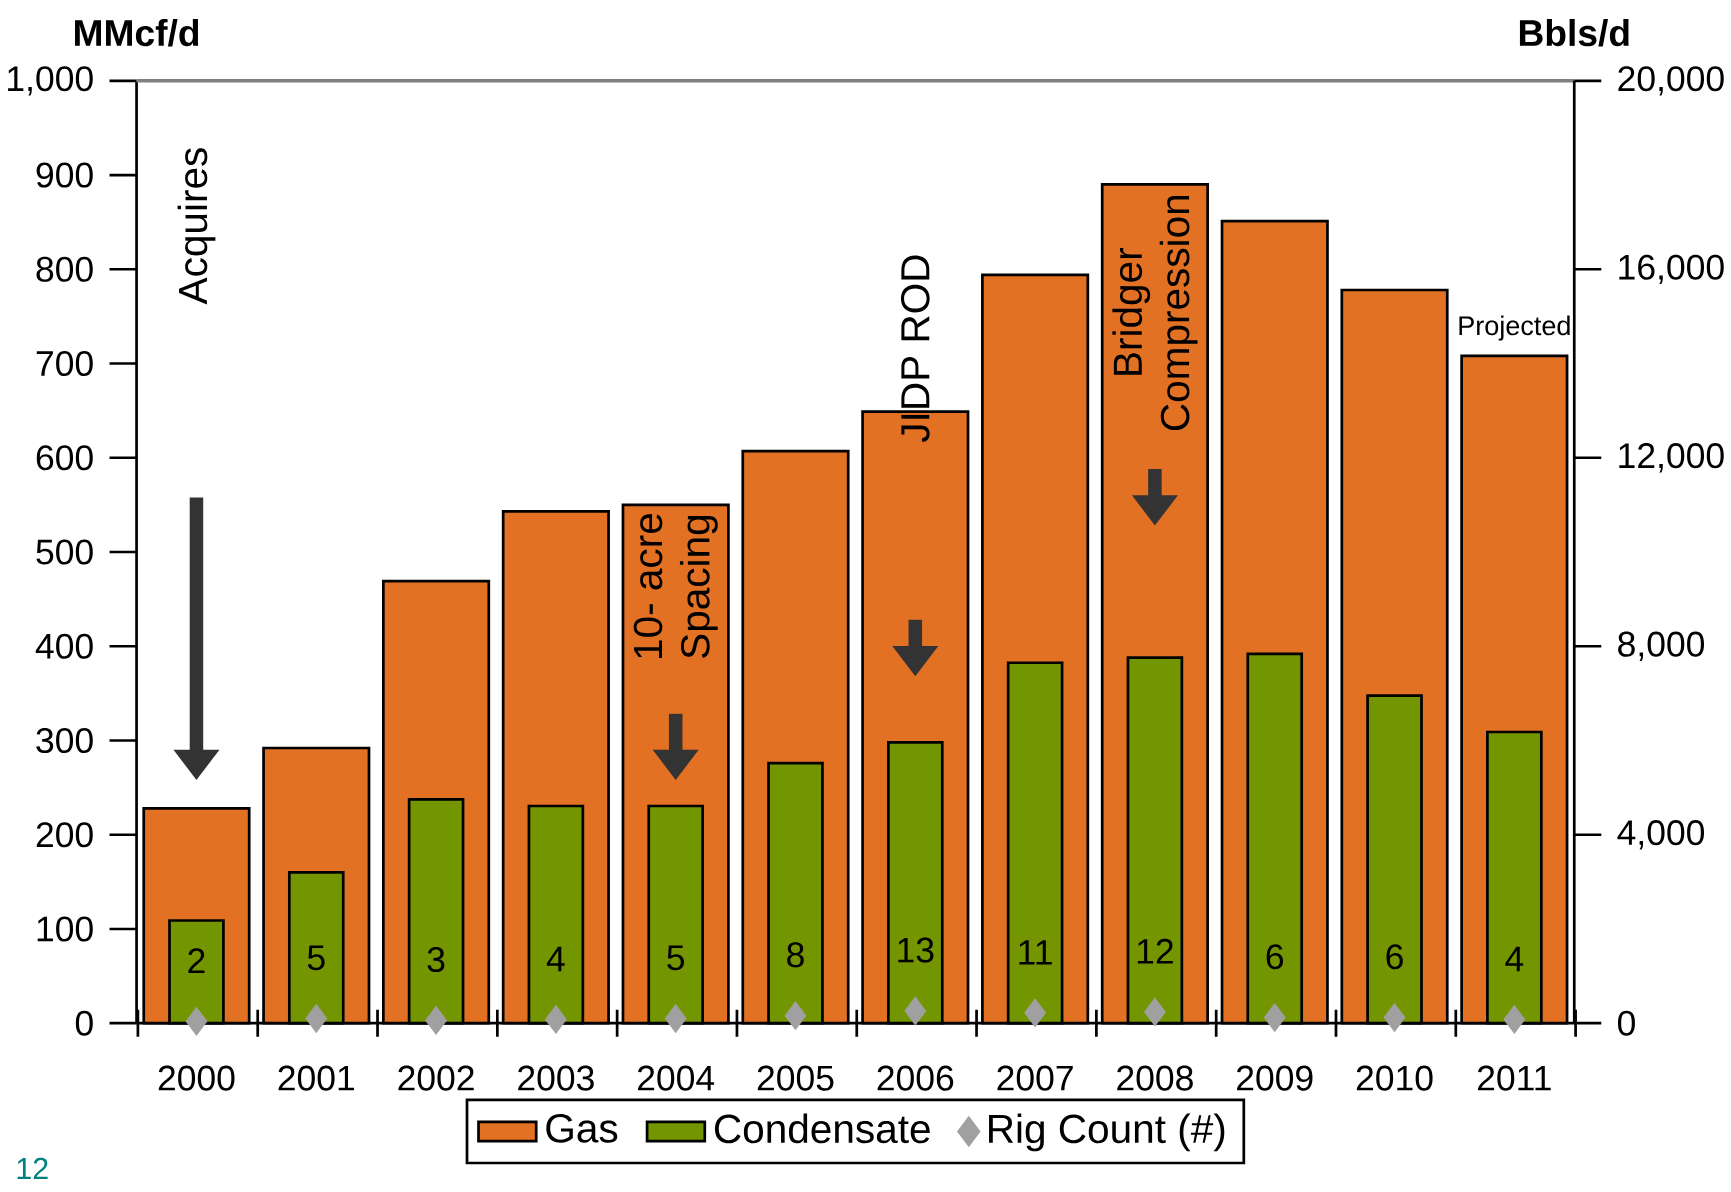 Image resolution: width=1731 pixels, height=1192 pixels. Describe the element at coordinates (916, 950) in the screenshot. I see `data-label: 13` at that location.